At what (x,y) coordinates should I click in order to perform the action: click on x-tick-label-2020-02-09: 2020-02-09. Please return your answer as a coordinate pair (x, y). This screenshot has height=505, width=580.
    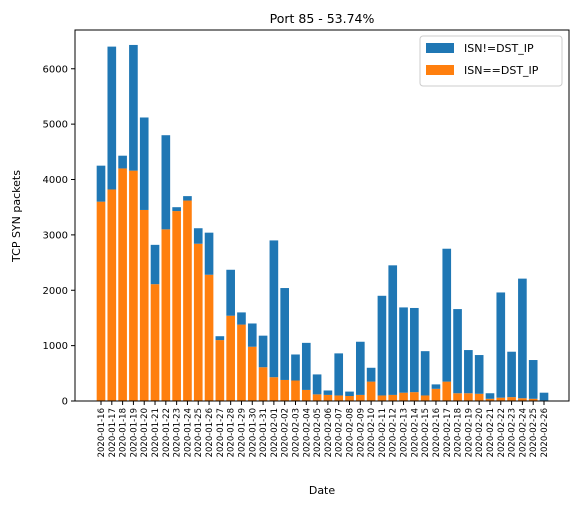
    Looking at the image, I should click on (361, 432).